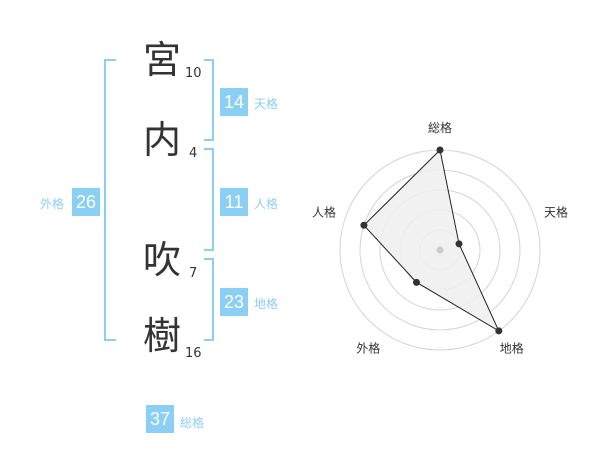  I want to click on stroke-count-4: 16, so click(193, 353).